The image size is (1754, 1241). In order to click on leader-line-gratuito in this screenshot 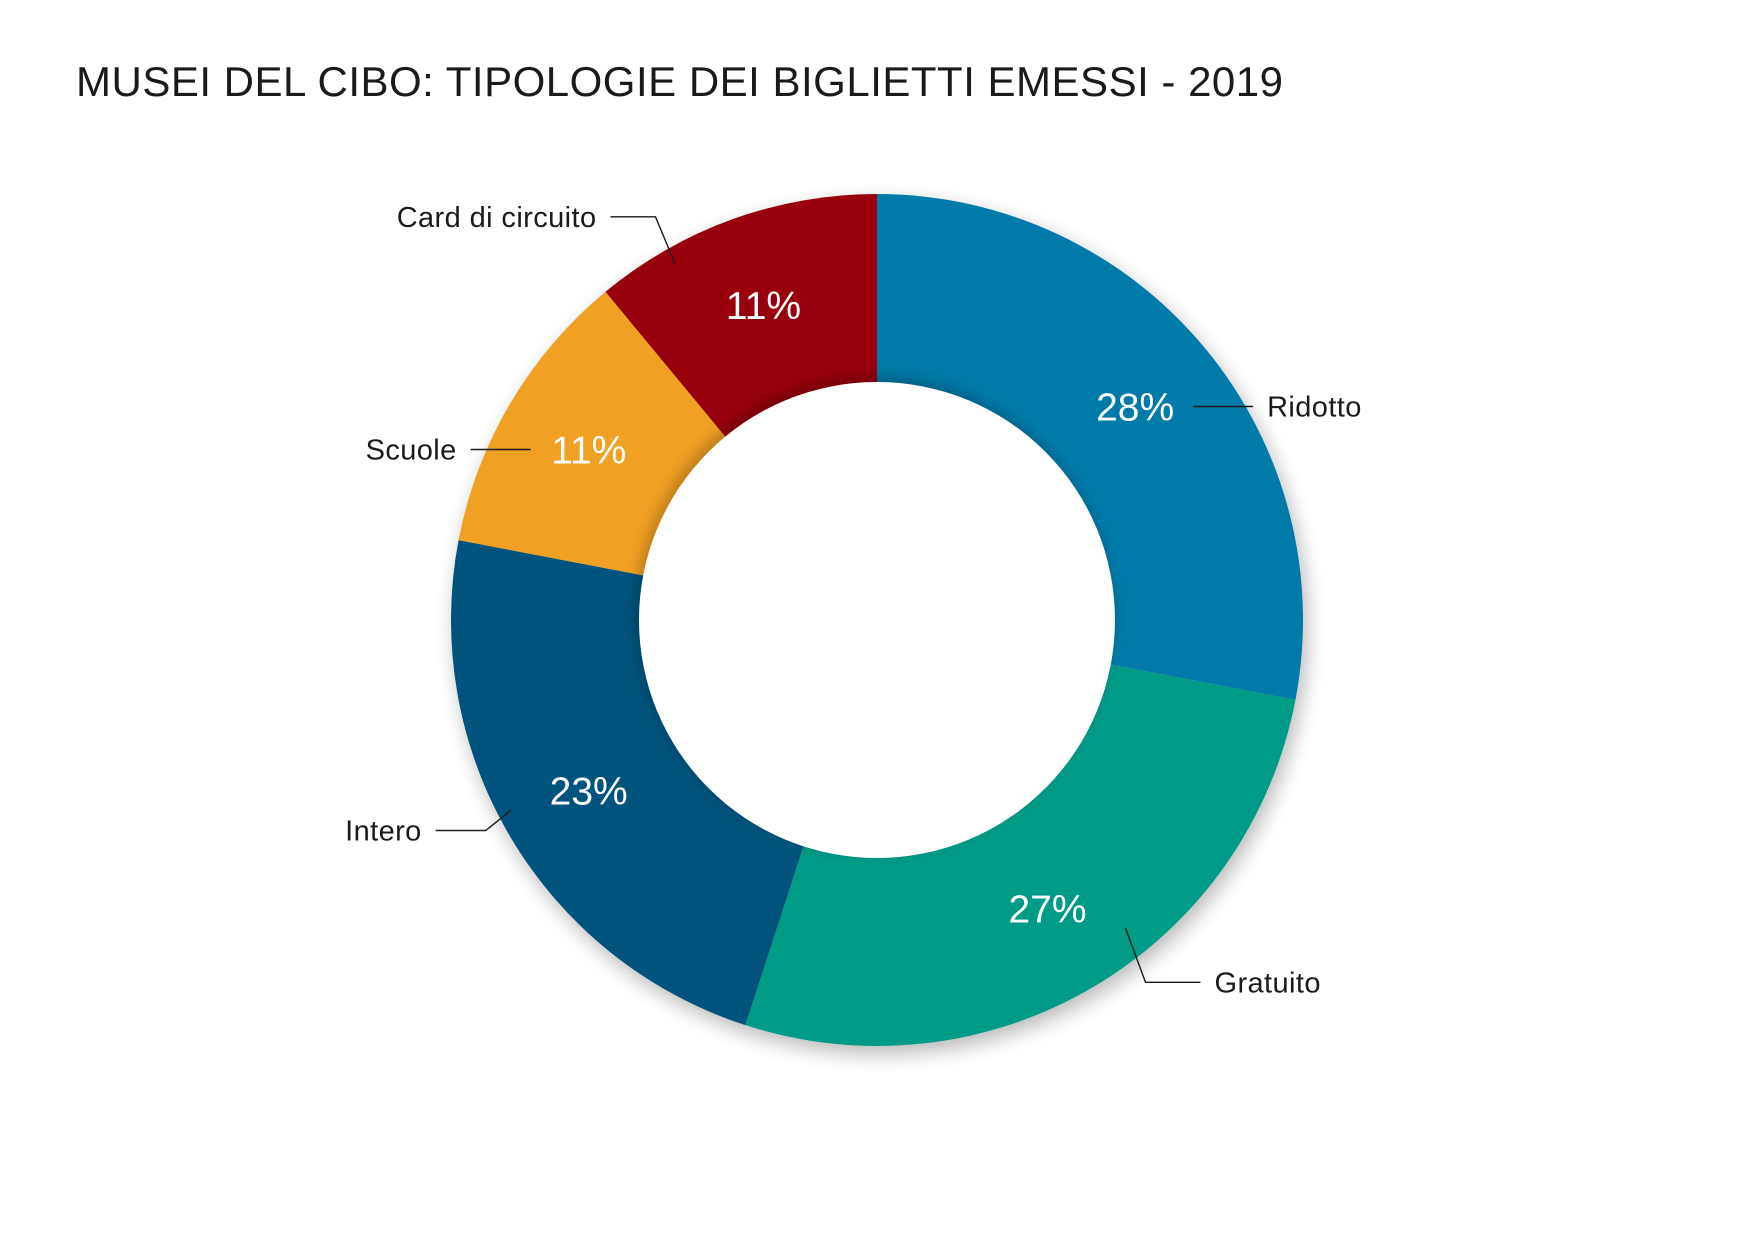, I will do `click(1162, 955)`.